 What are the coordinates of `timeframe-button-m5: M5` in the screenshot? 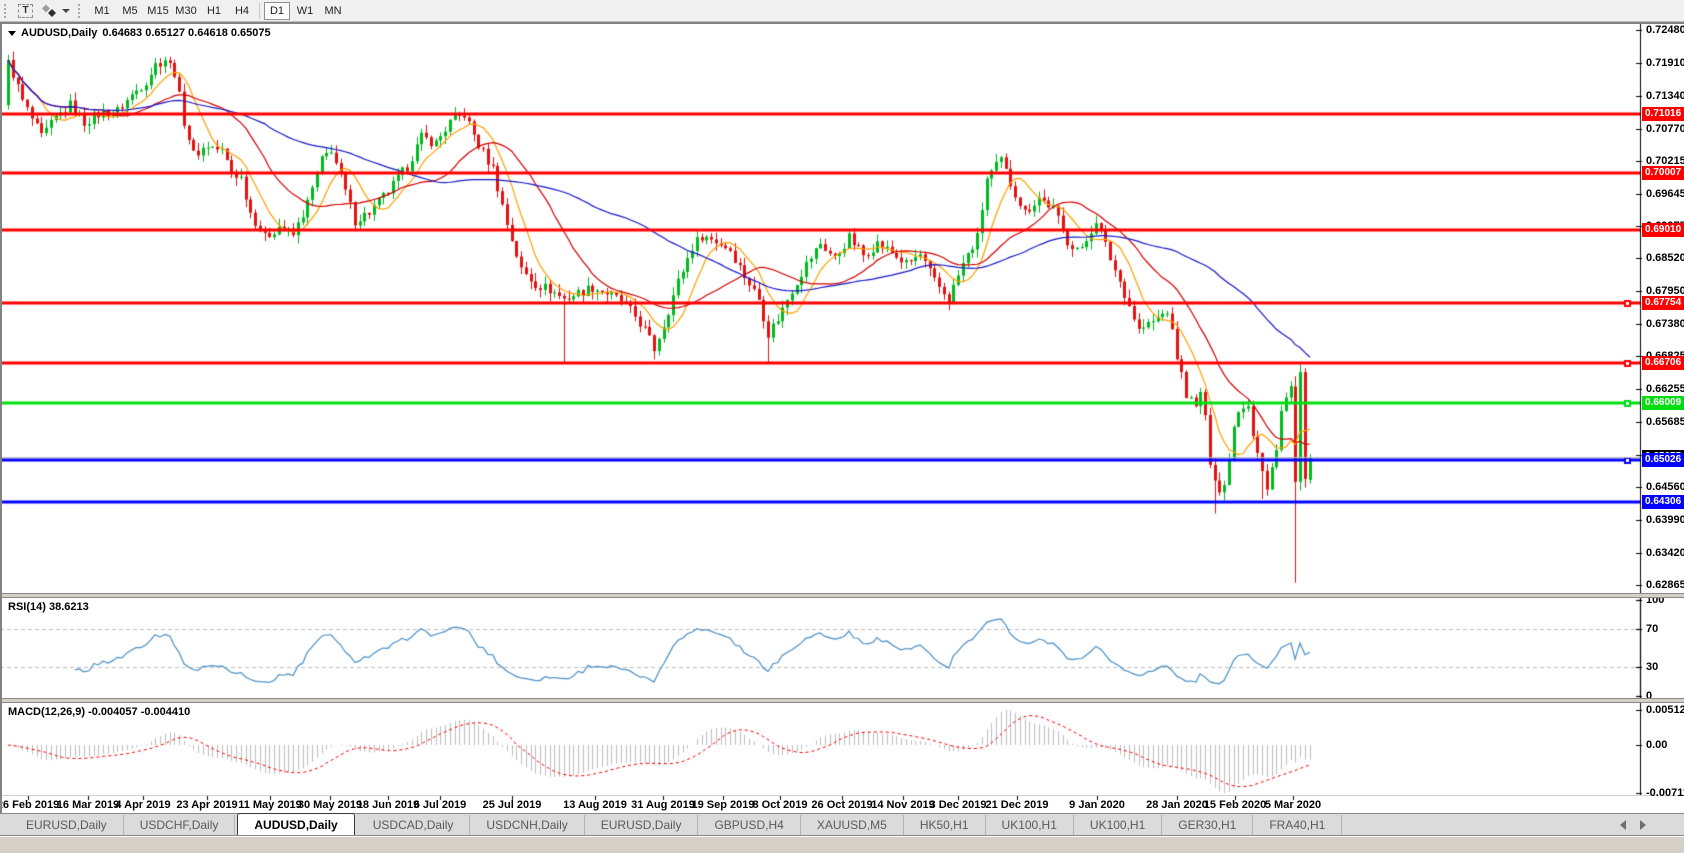 It's located at (130, 10).